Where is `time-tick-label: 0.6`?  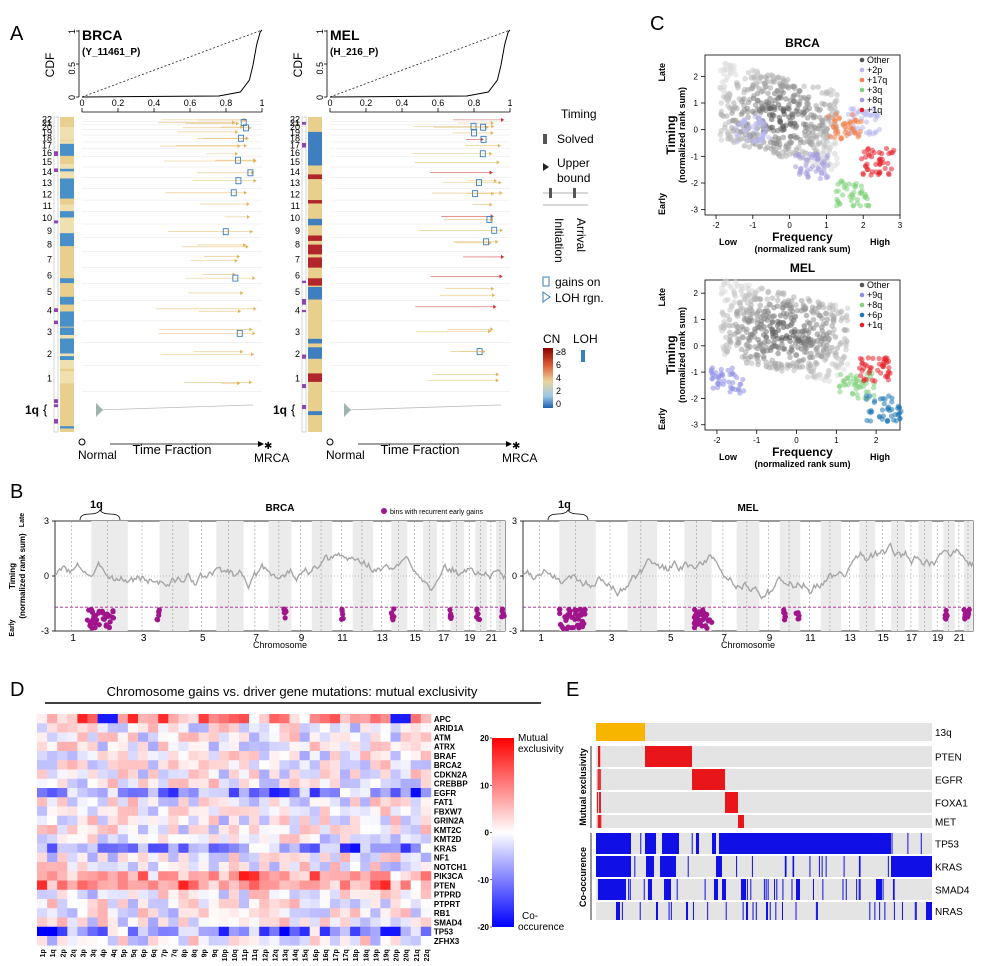
time-tick-label: 0.6 is located at coordinates (190, 103).